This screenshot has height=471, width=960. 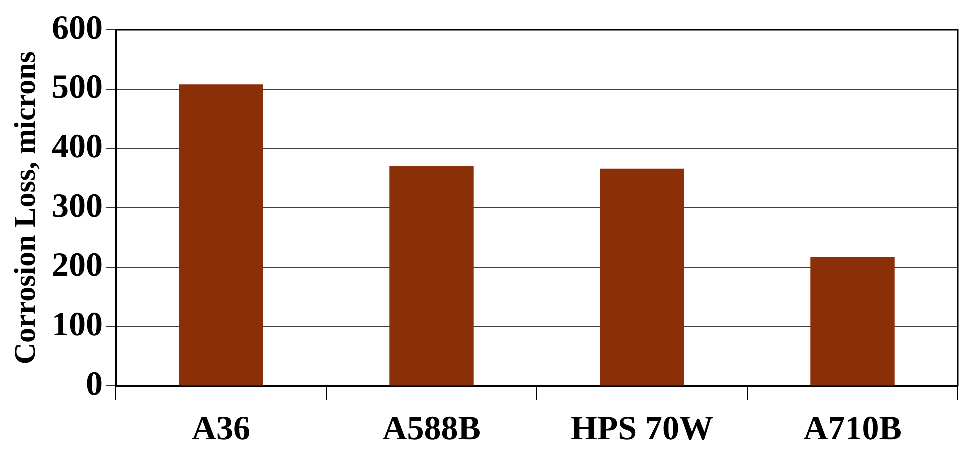 I want to click on y-tick-label: 100, so click(x=77, y=325).